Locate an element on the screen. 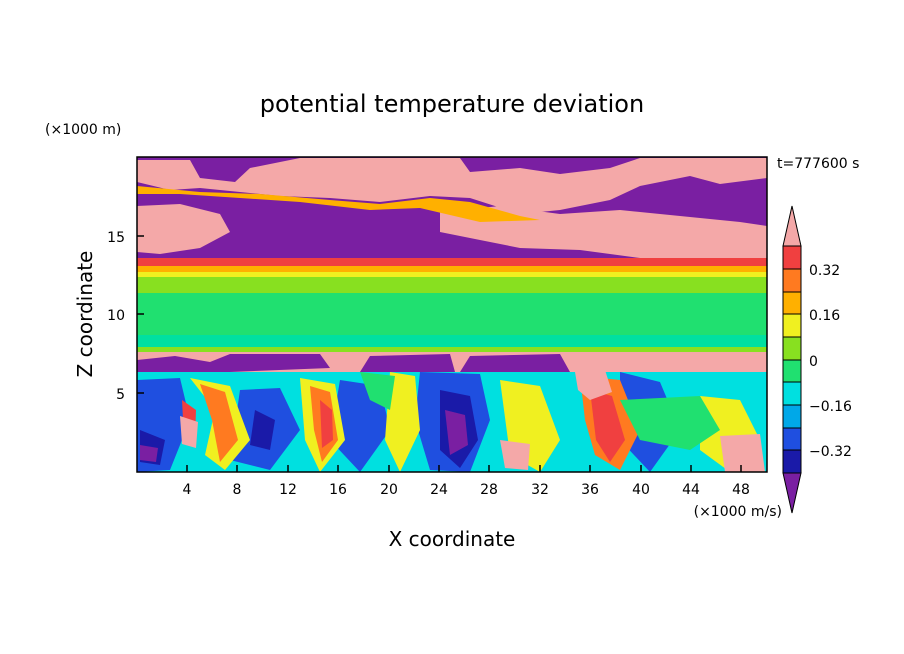 The width and height of the screenshot is (904, 654). colorbar-tick-label: −0.16 is located at coordinates (830, 407).